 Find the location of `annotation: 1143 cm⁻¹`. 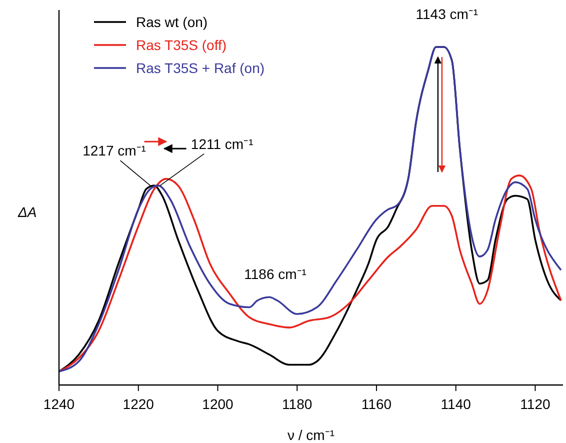

annotation: 1143 cm⁻¹ is located at coordinates (447, 14).